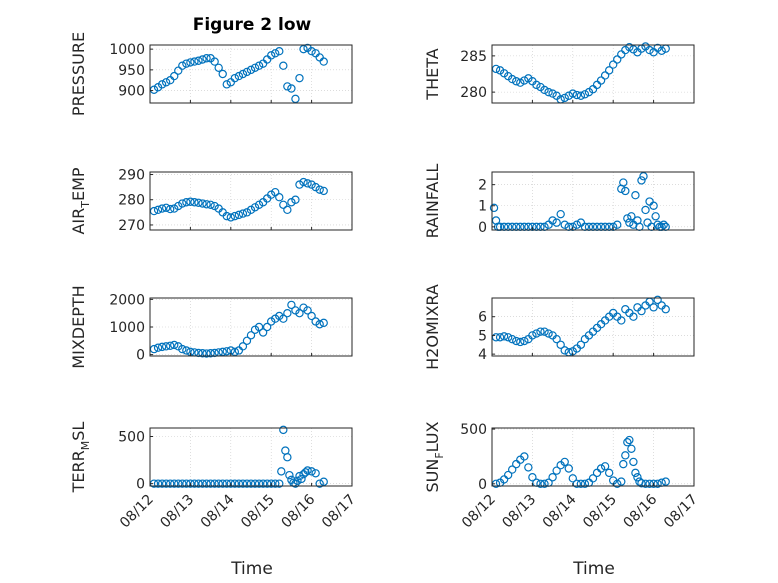 This screenshot has height=583, width=778. I want to click on y-axis-label: SUNFLUX, so click(434, 456).